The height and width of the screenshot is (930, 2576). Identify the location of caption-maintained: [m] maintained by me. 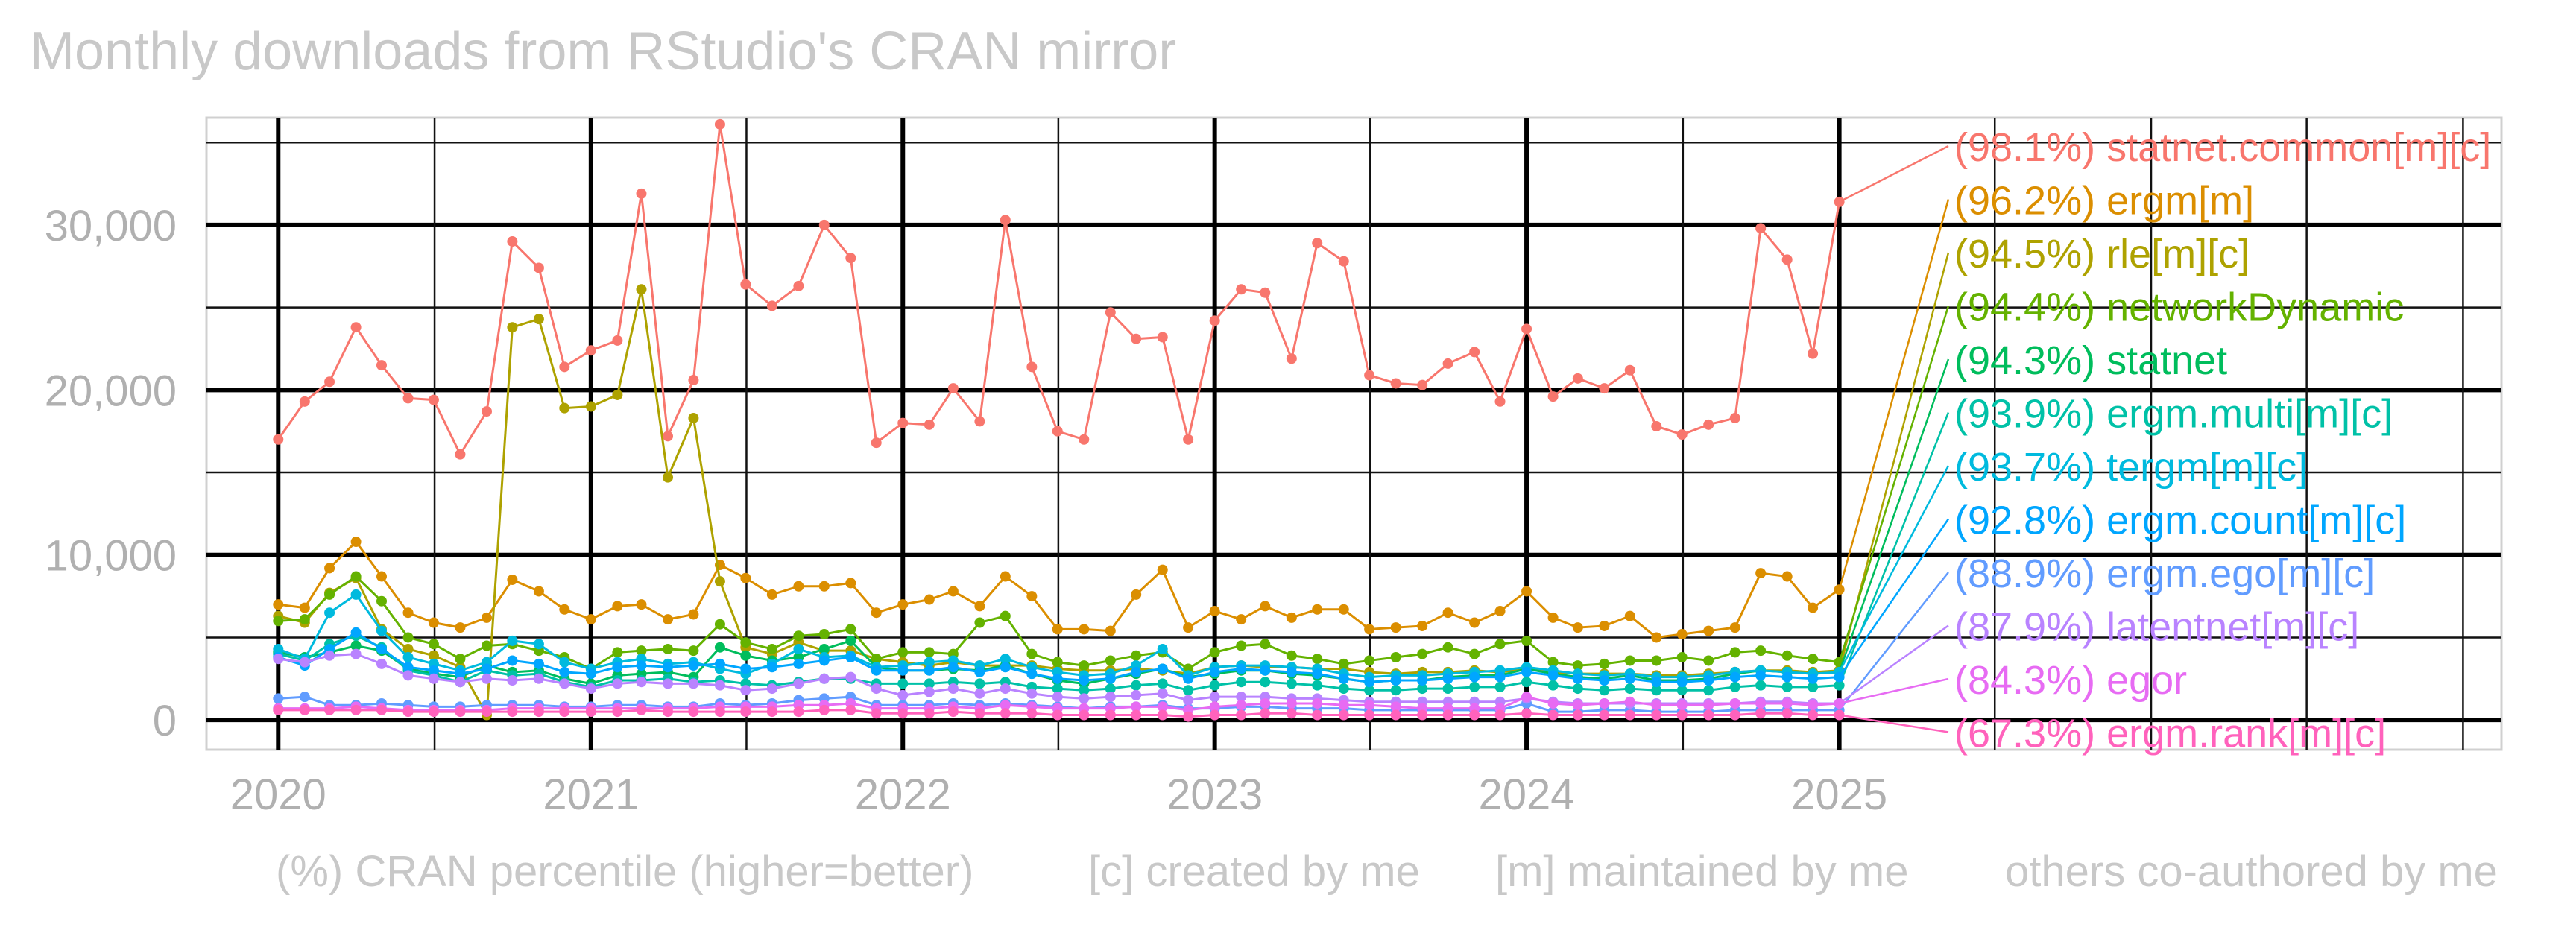
(1702, 871).